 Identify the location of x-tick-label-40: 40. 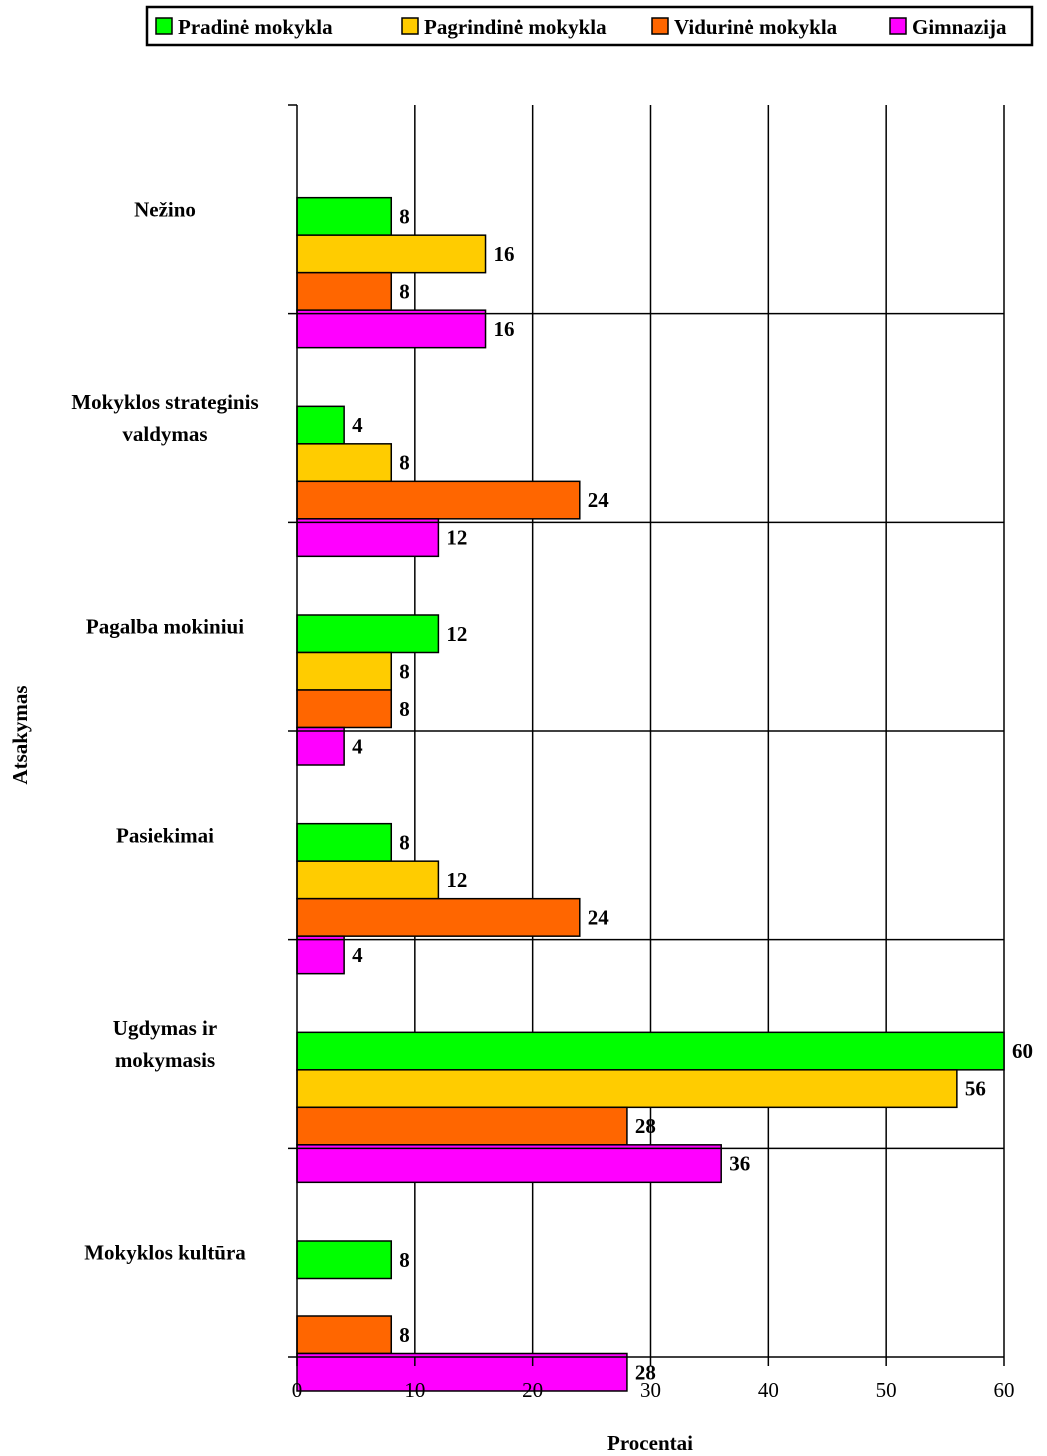
(768, 1390).